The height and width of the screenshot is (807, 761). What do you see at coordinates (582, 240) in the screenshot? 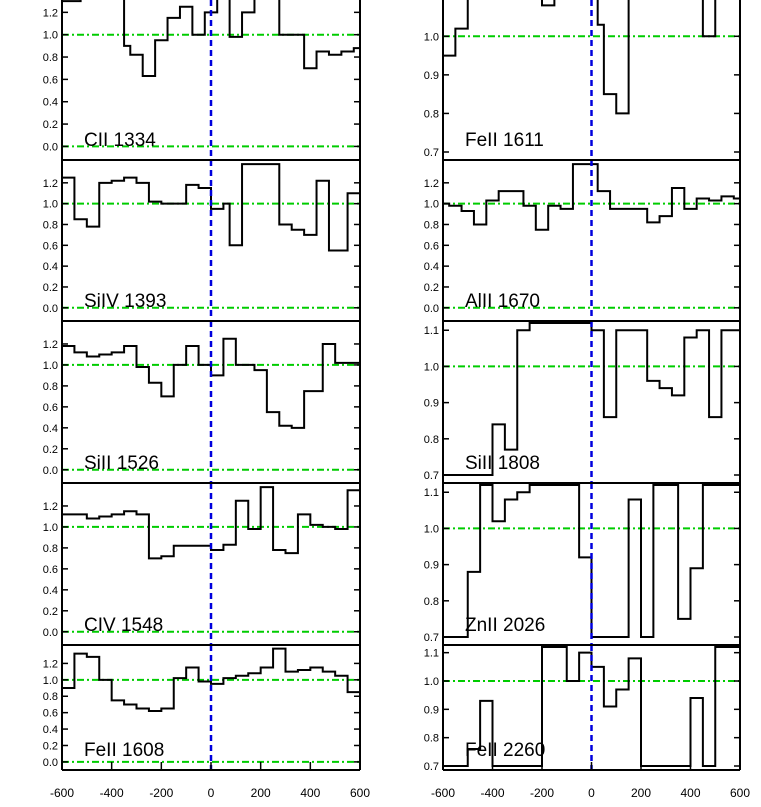
I see `panel-alii-1670: 0.0 0.2 0.4 0.6 0.8 1.0 1.2 AlII 1670` at bounding box center [582, 240].